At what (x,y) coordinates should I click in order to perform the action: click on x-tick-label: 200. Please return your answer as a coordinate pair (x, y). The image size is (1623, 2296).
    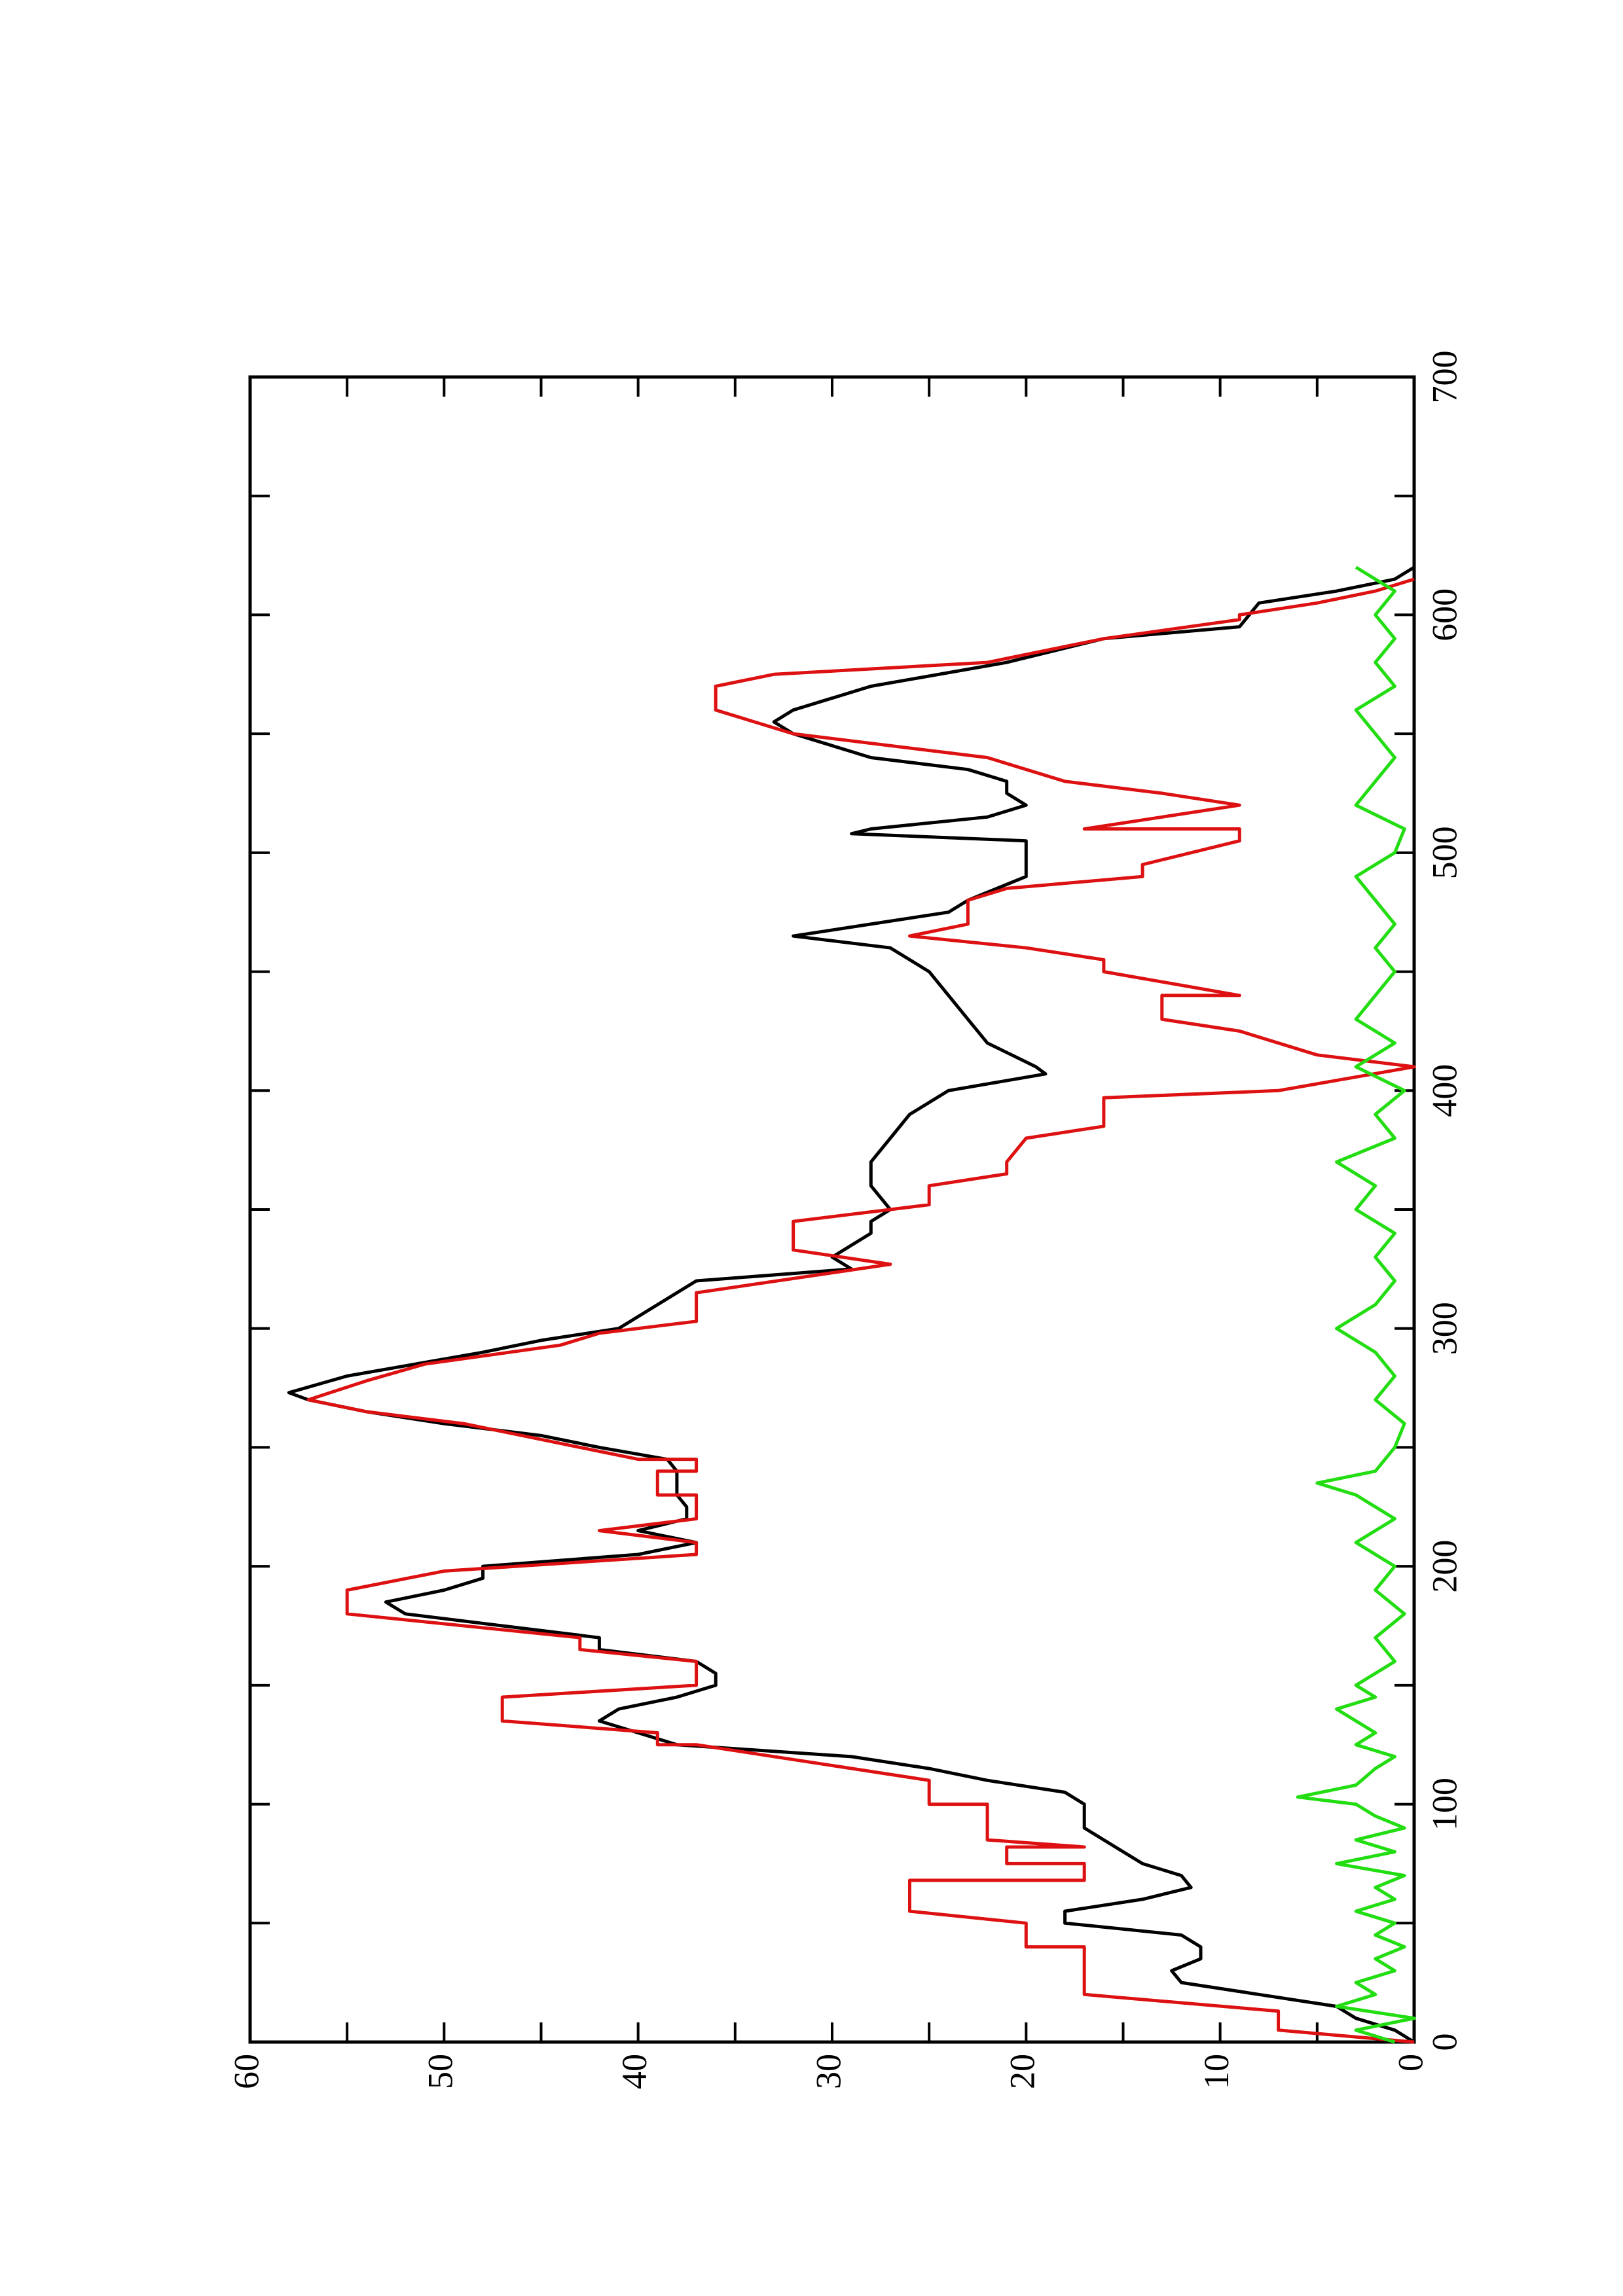
    Looking at the image, I should click on (1444, 1566).